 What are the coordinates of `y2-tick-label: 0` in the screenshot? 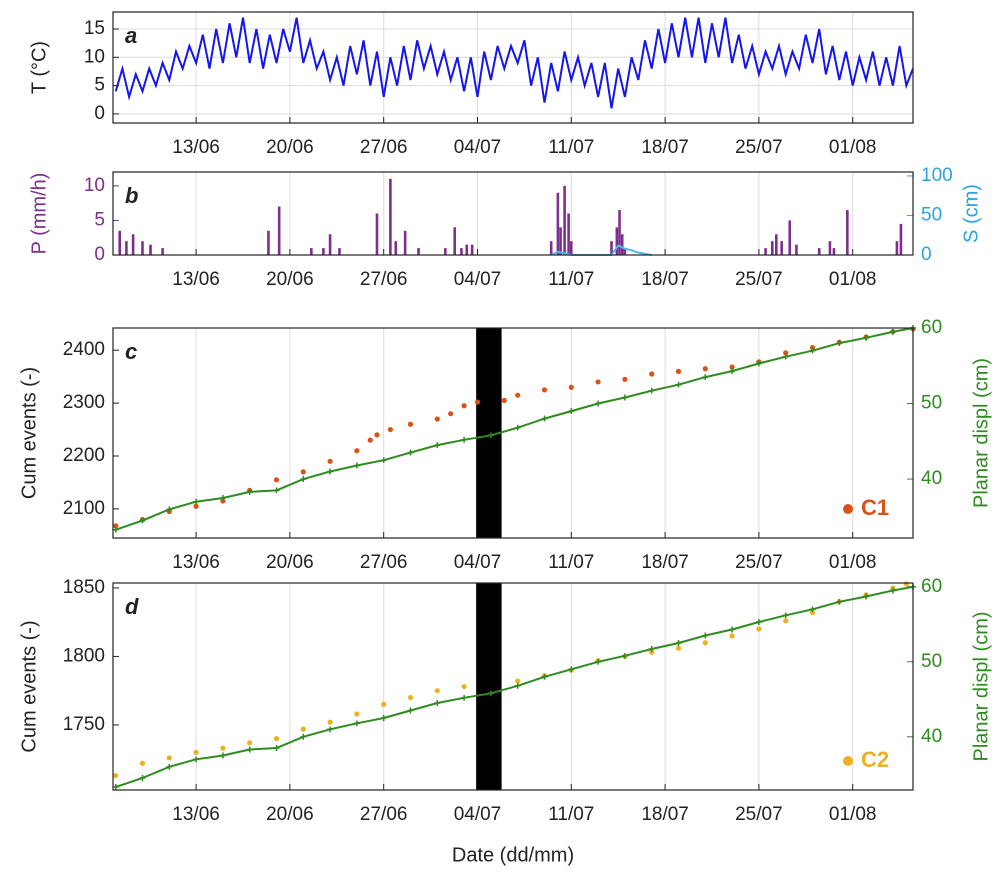 It's located at (926, 254).